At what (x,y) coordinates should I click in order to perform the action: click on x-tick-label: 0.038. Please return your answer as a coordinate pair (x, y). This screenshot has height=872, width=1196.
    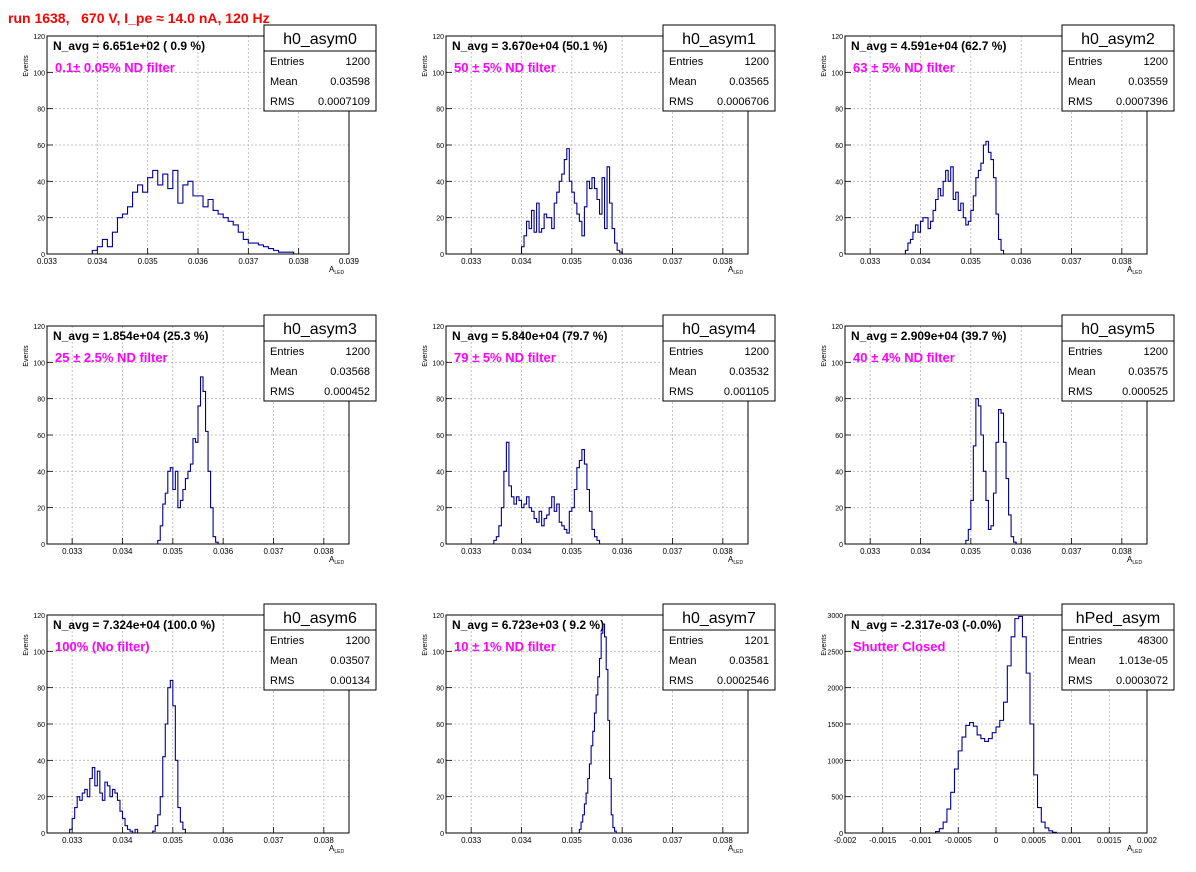
    Looking at the image, I should click on (723, 261).